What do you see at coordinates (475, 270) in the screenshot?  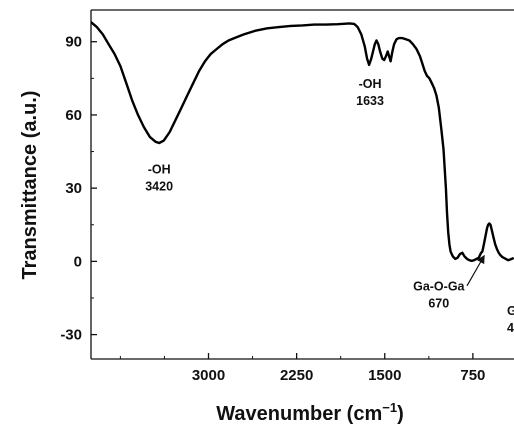 I see `annotation-arrow` at bounding box center [475, 270].